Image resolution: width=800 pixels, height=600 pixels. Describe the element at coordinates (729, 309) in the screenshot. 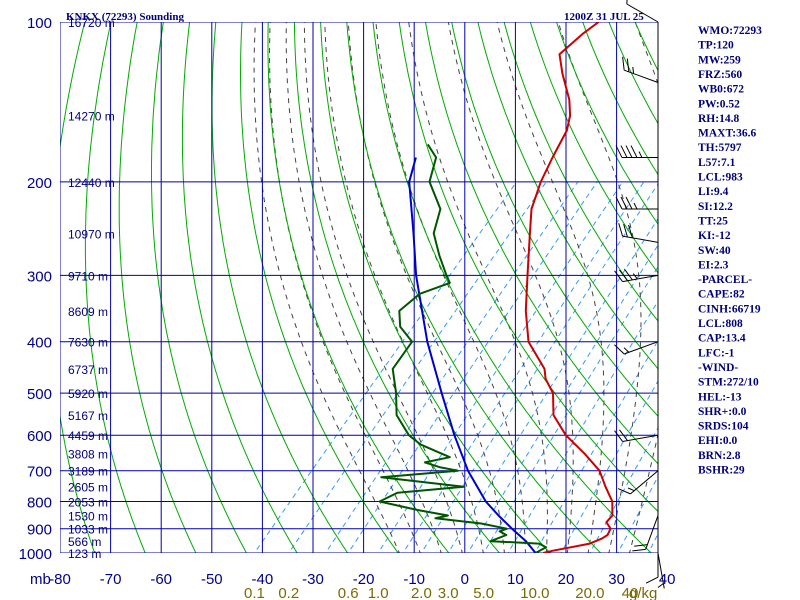

I see `index-line: CINH:66719` at that location.